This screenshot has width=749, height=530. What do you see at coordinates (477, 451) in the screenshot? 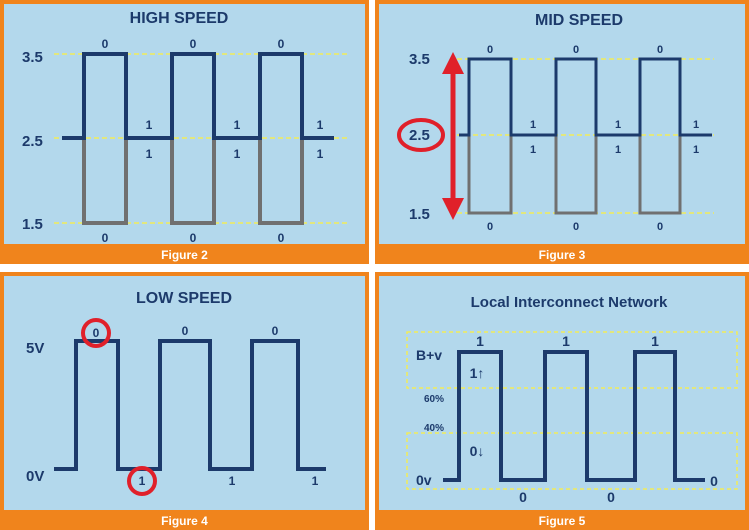
I see `threshold-arrow-label: 0↓` at bounding box center [477, 451].